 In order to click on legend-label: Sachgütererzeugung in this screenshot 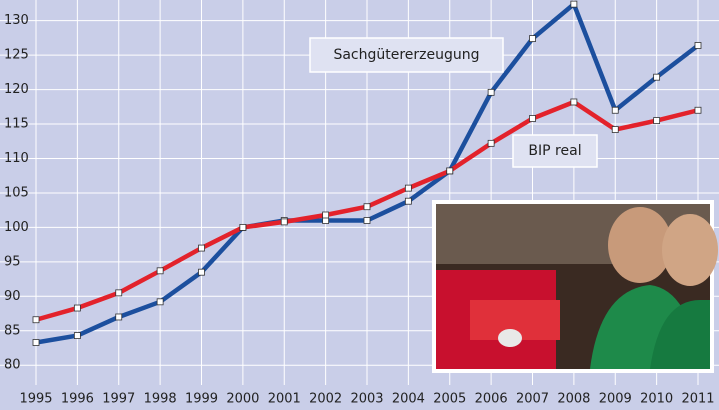, I will do `click(406, 55)`.